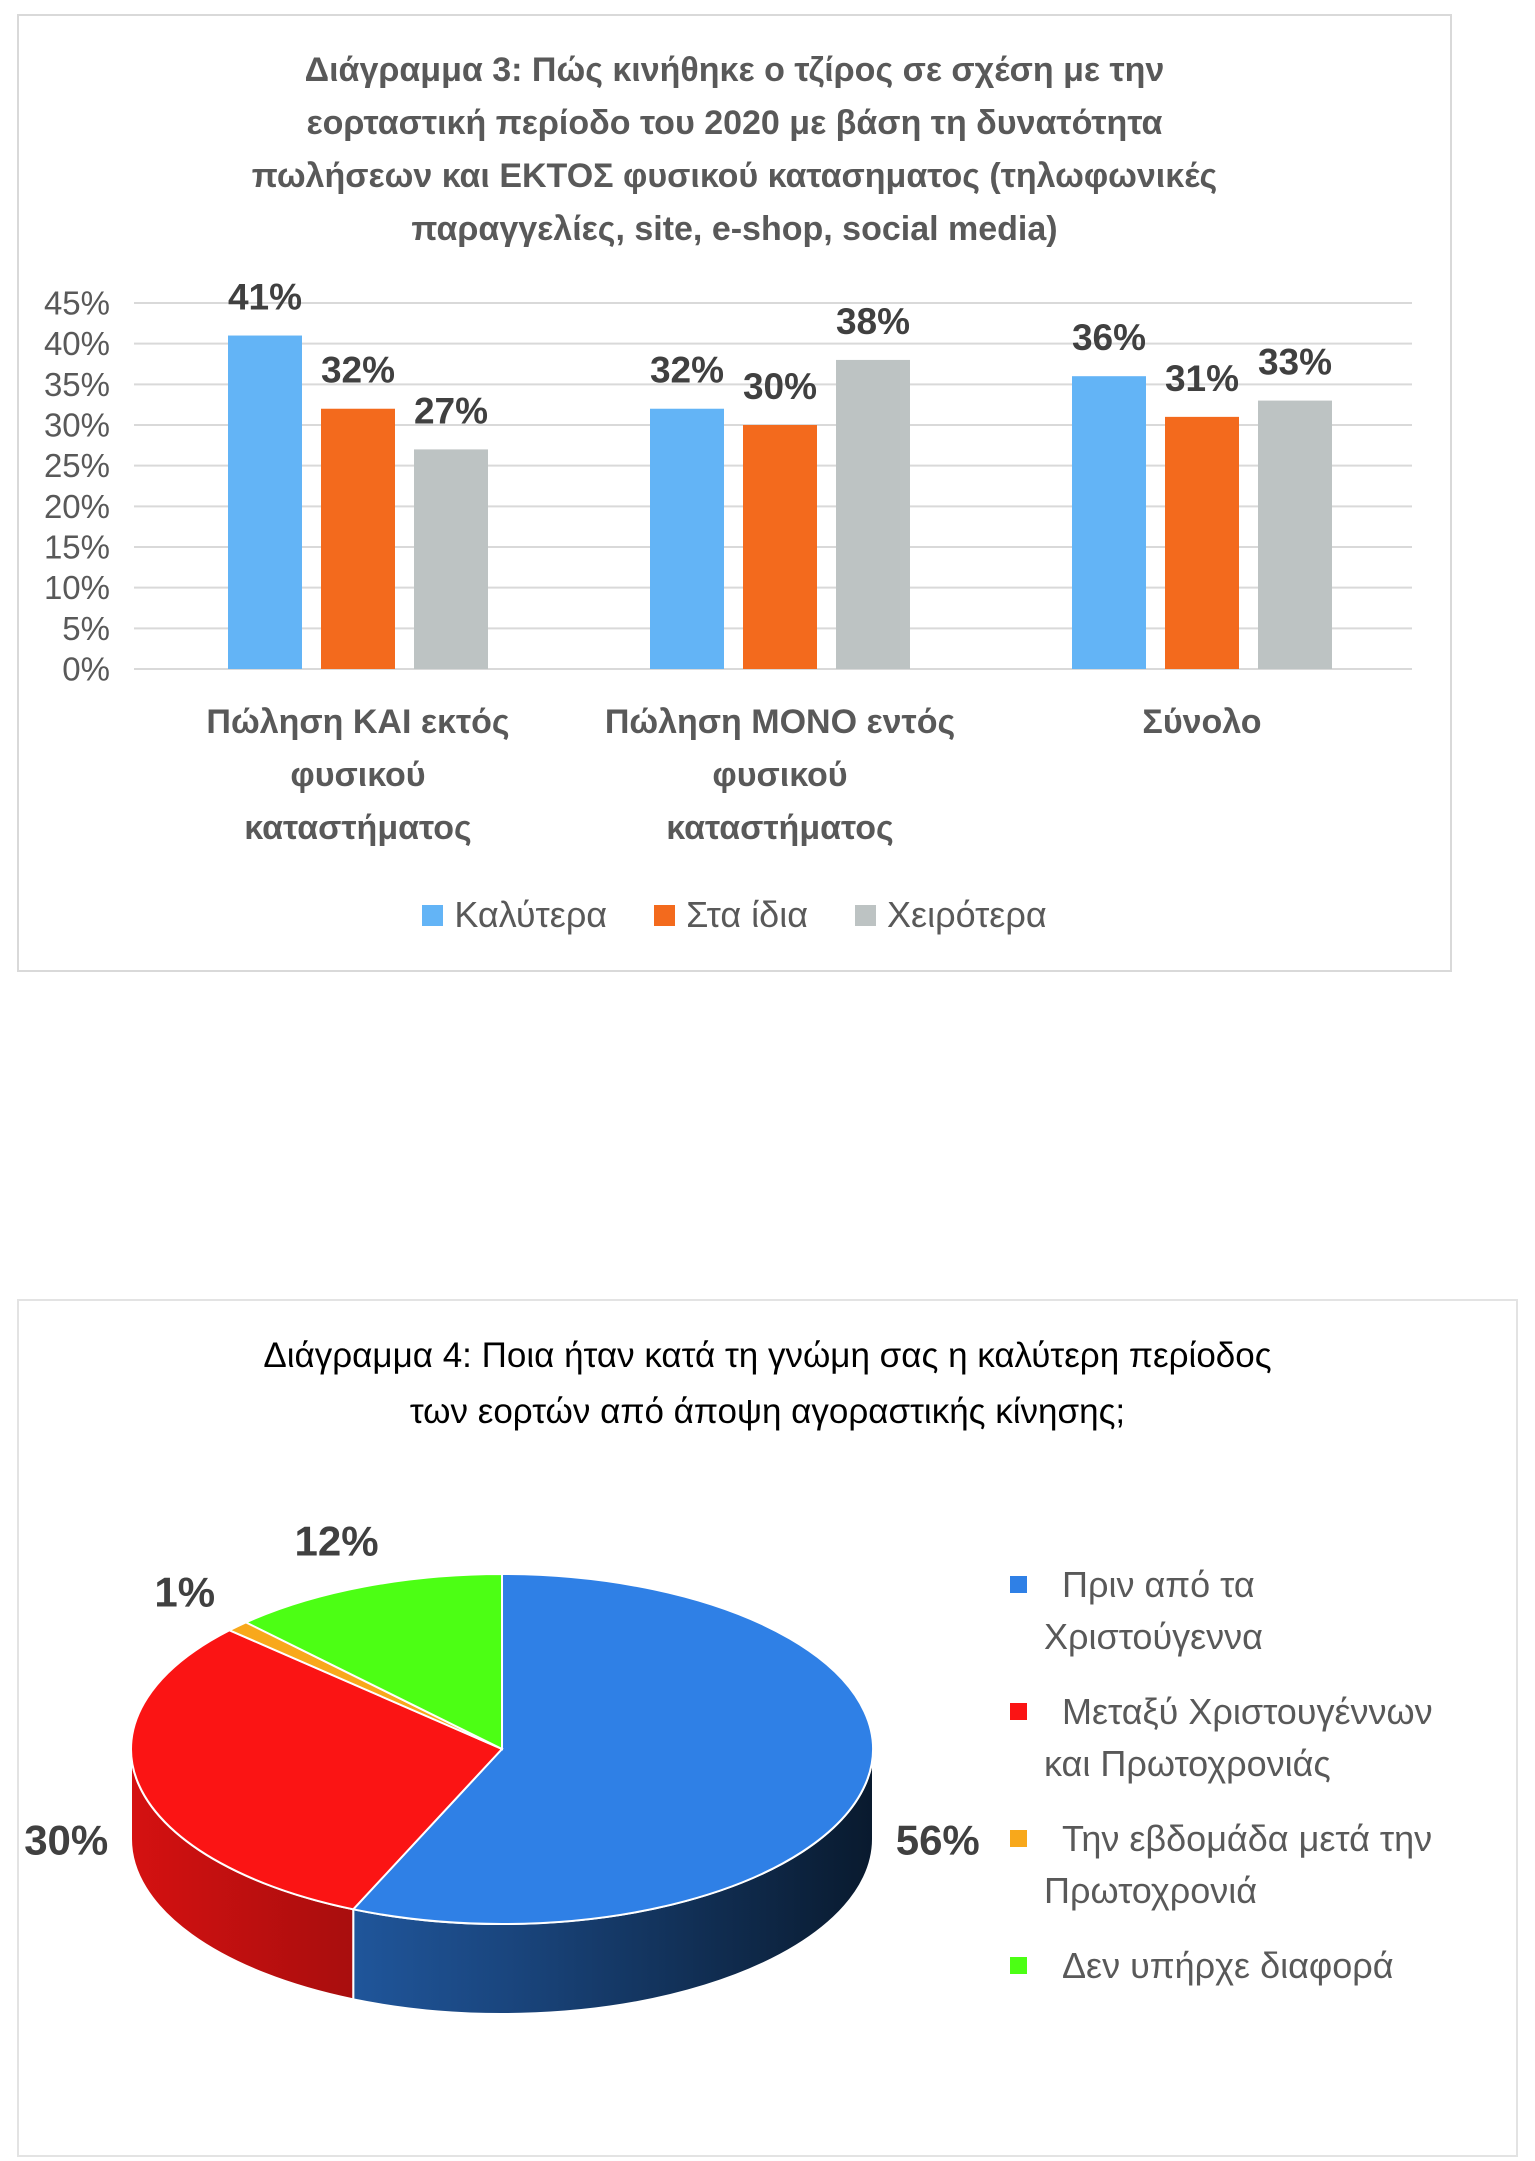 The image size is (1535, 2161). I want to click on pie-slices, so click(502, 1748).